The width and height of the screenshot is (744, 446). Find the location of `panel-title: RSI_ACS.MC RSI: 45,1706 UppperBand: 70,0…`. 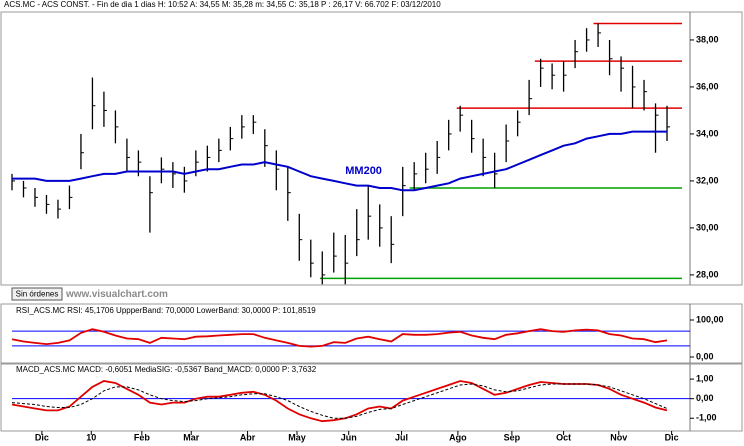

panel-title: RSI_ACS.MC RSI: 45,1706 UppperBand: 70,0… is located at coordinates (166, 310).